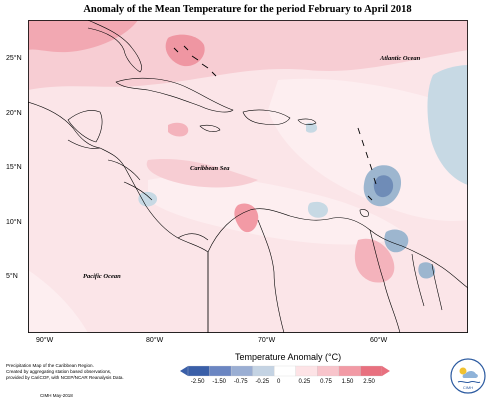 This screenshot has width=495, height=400. What do you see at coordinates (364, 213) in the screenshot?
I see `trinidad-outline` at bounding box center [364, 213].